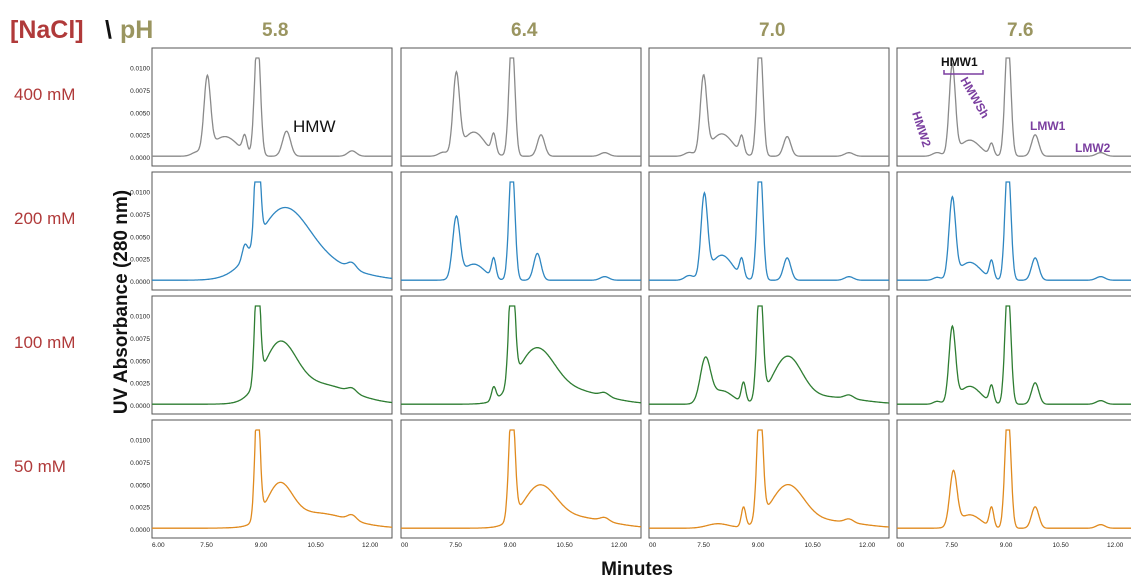  Describe the element at coordinates (136, 30) in the screenshot. I see `ph-header: pH` at that location.